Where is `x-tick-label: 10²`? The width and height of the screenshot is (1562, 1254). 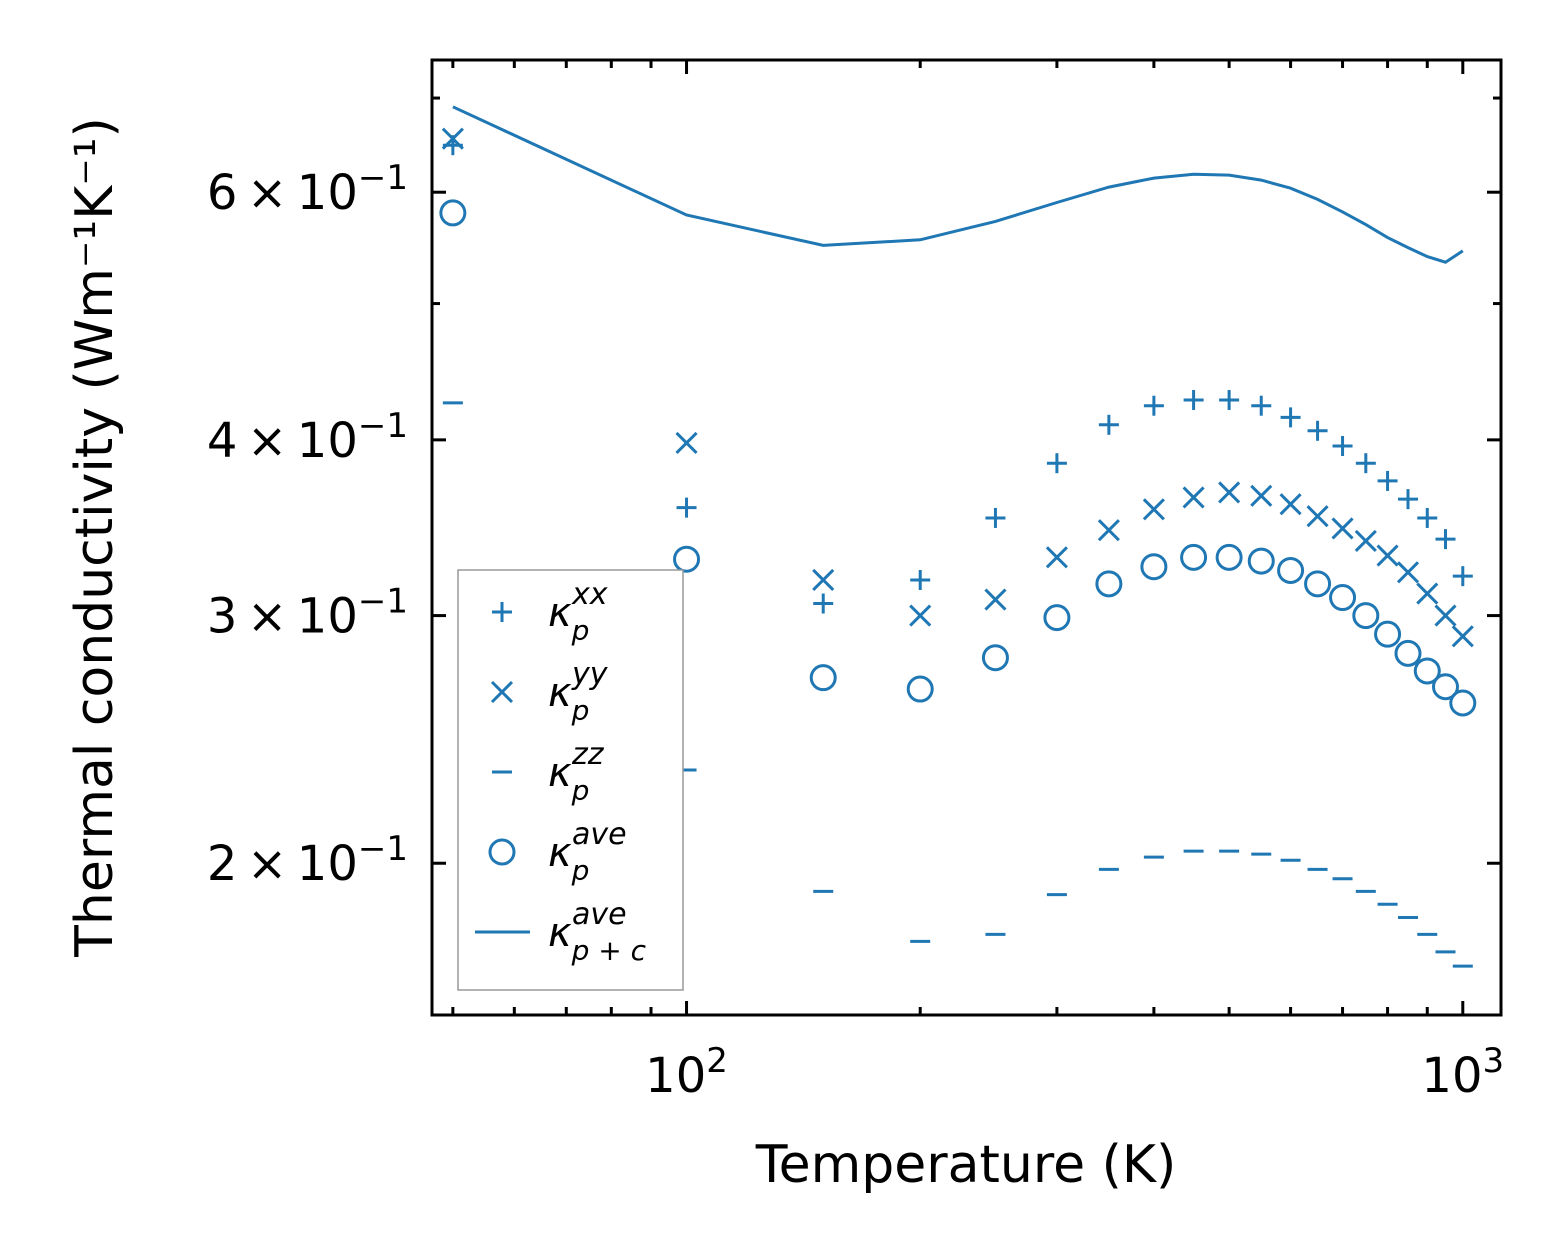 x-tick-label: 10² is located at coordinates (686, 1072).